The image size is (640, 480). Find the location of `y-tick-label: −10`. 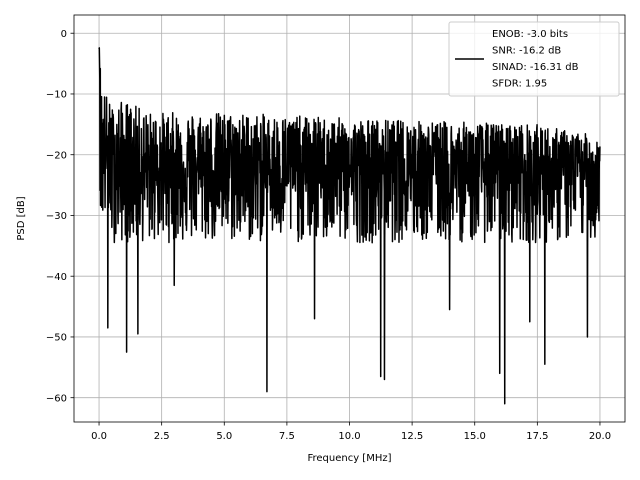

y-tick-label: −10 is located at coordinates (56, 95).